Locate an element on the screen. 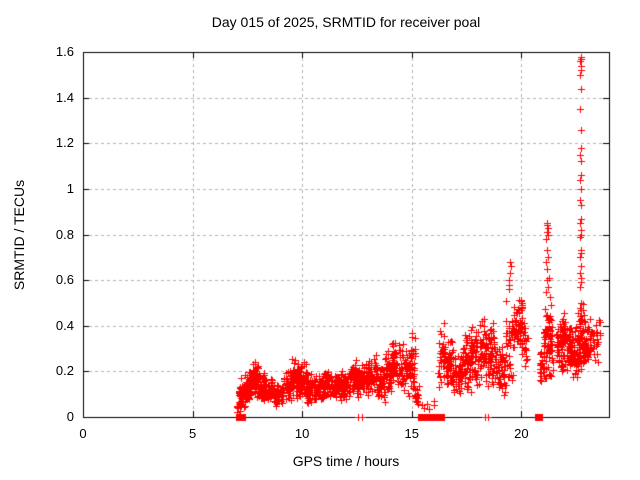 The height and width of the screenshot is (480, 640). x-tick-label-0: 0 is located at coordinates (83, 433).